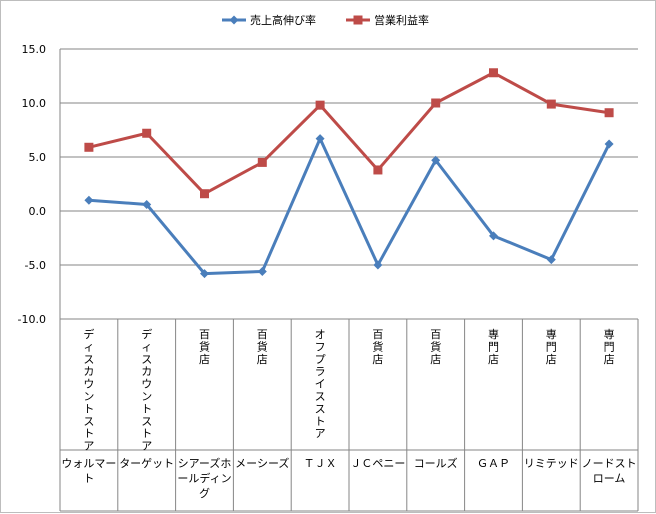 The image size is (656, 514). Describe the element at coordinates (35, 265) in the screenshot. I see `y-tick-label: -5.0` at that location.